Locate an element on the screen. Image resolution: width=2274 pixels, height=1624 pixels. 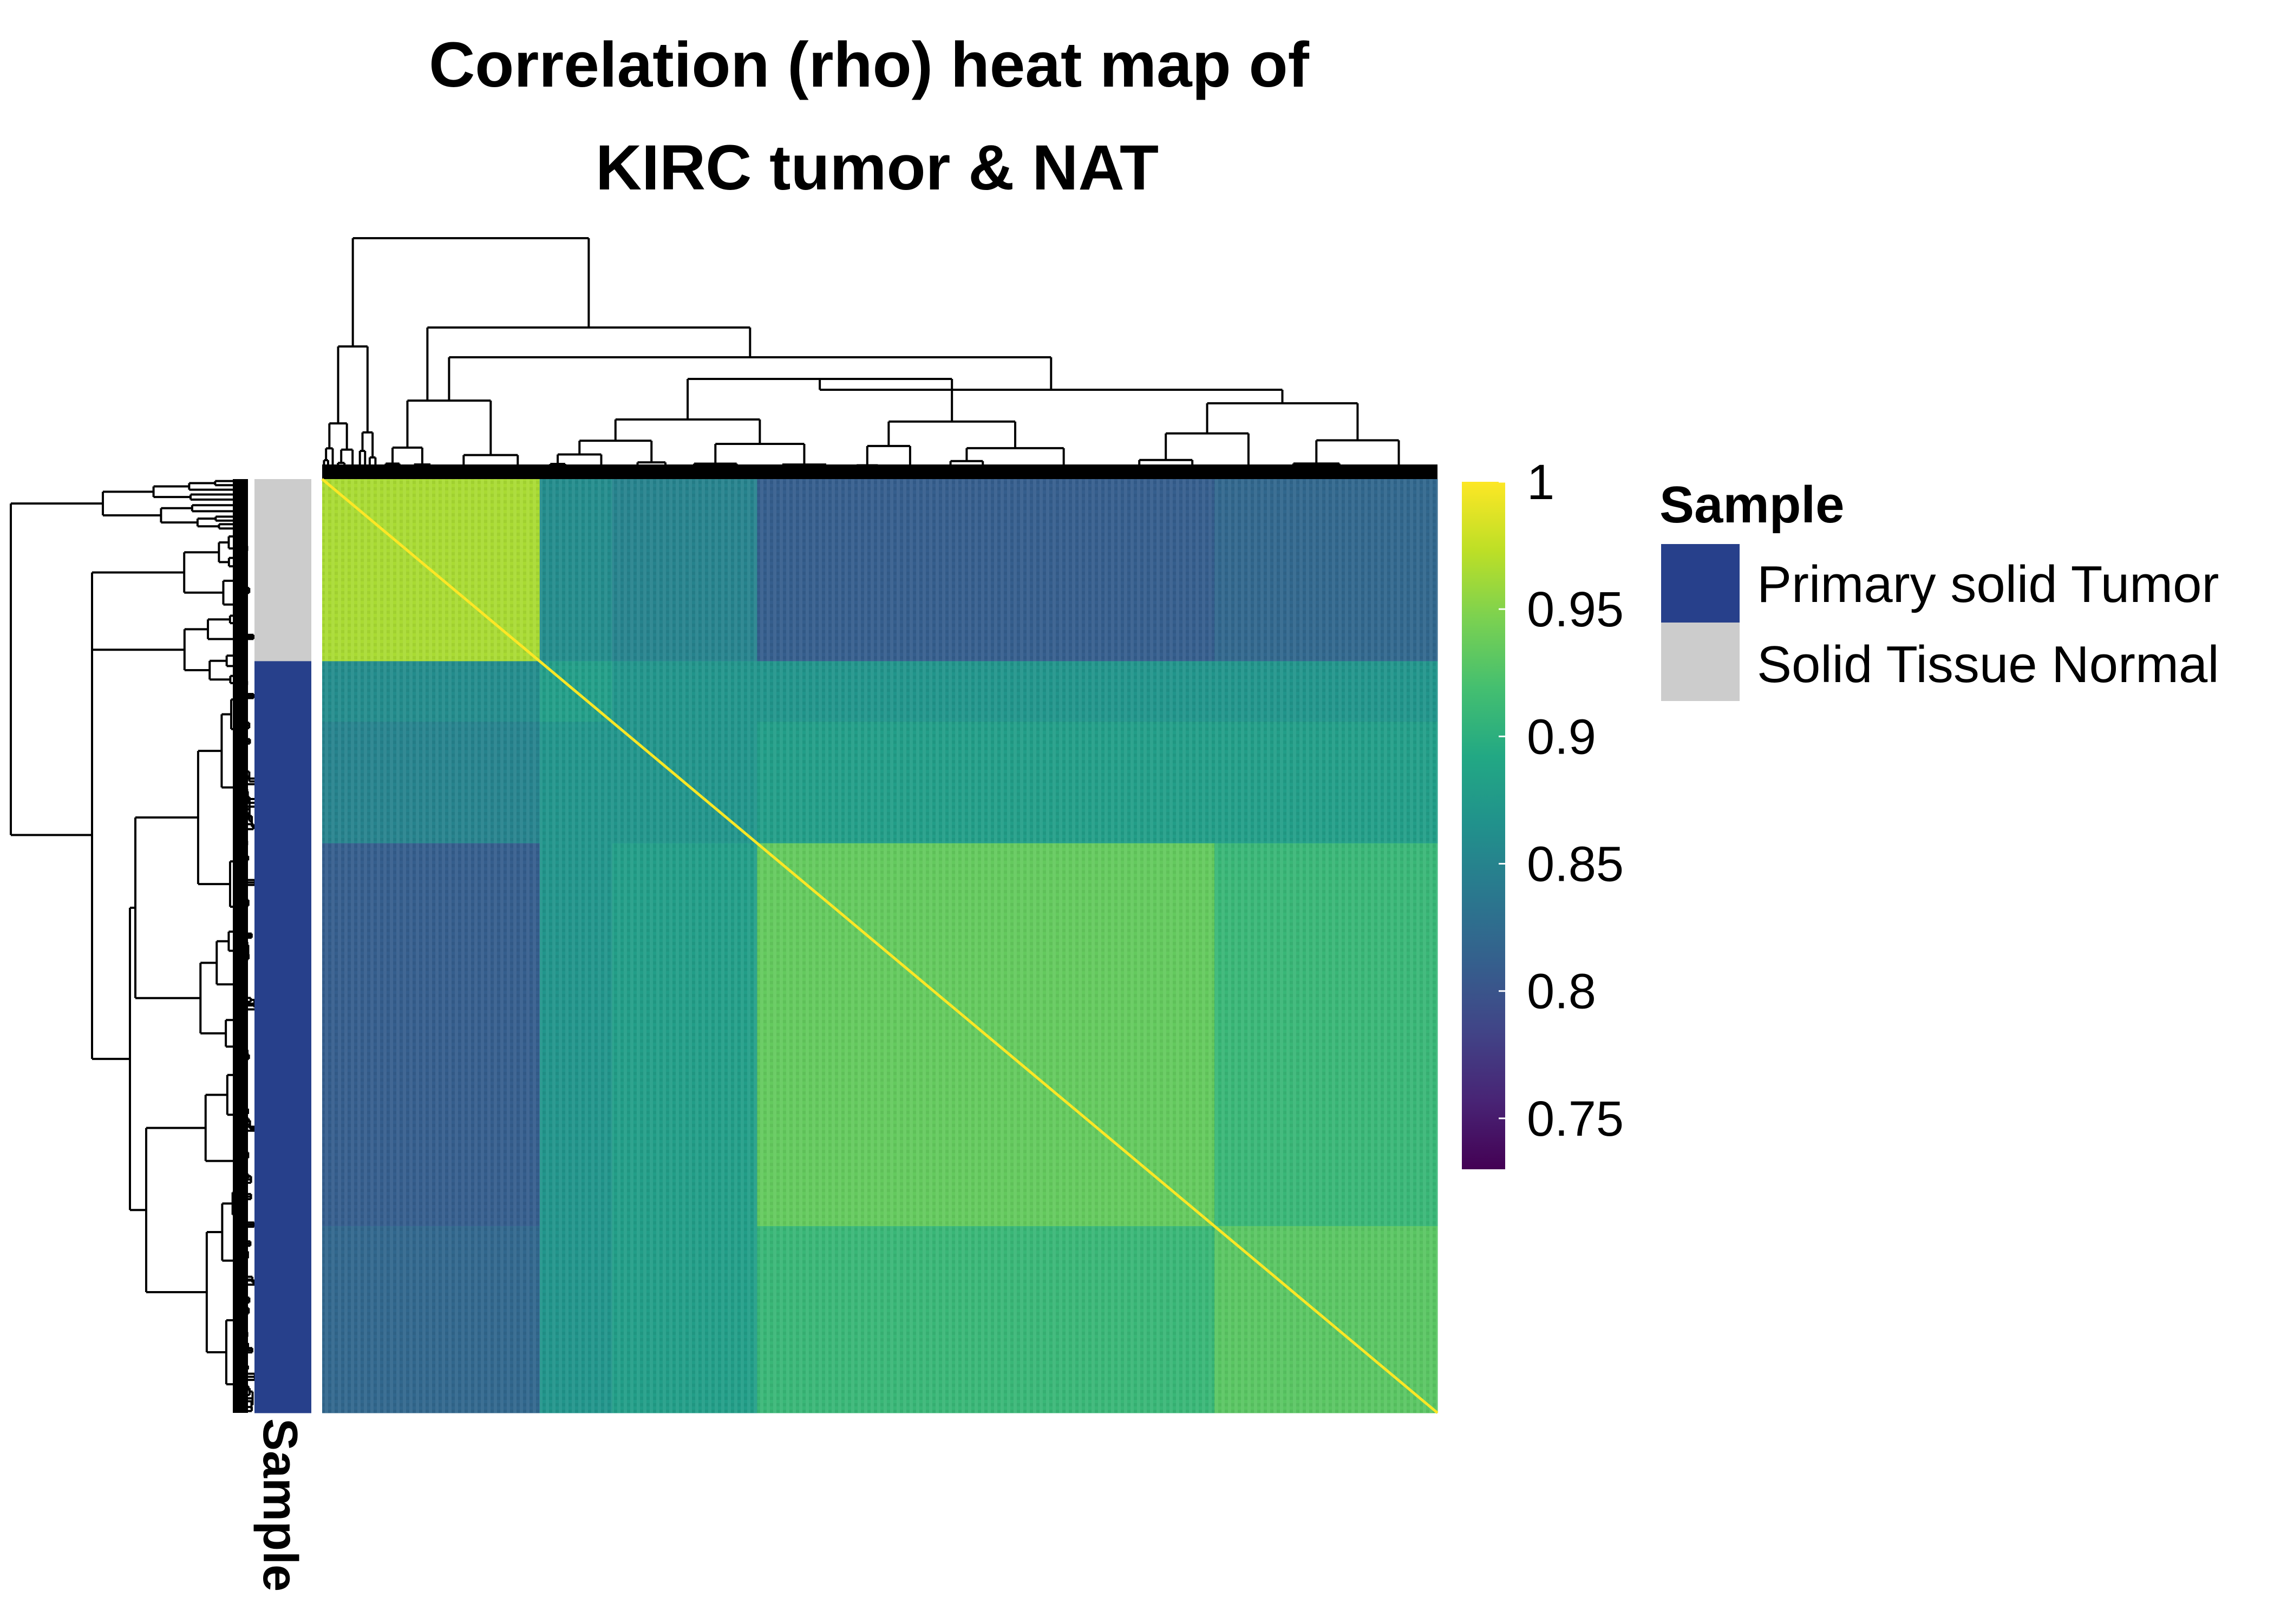
colorbar-tick-label: 0.8 is located at coordinates (1562, 991).